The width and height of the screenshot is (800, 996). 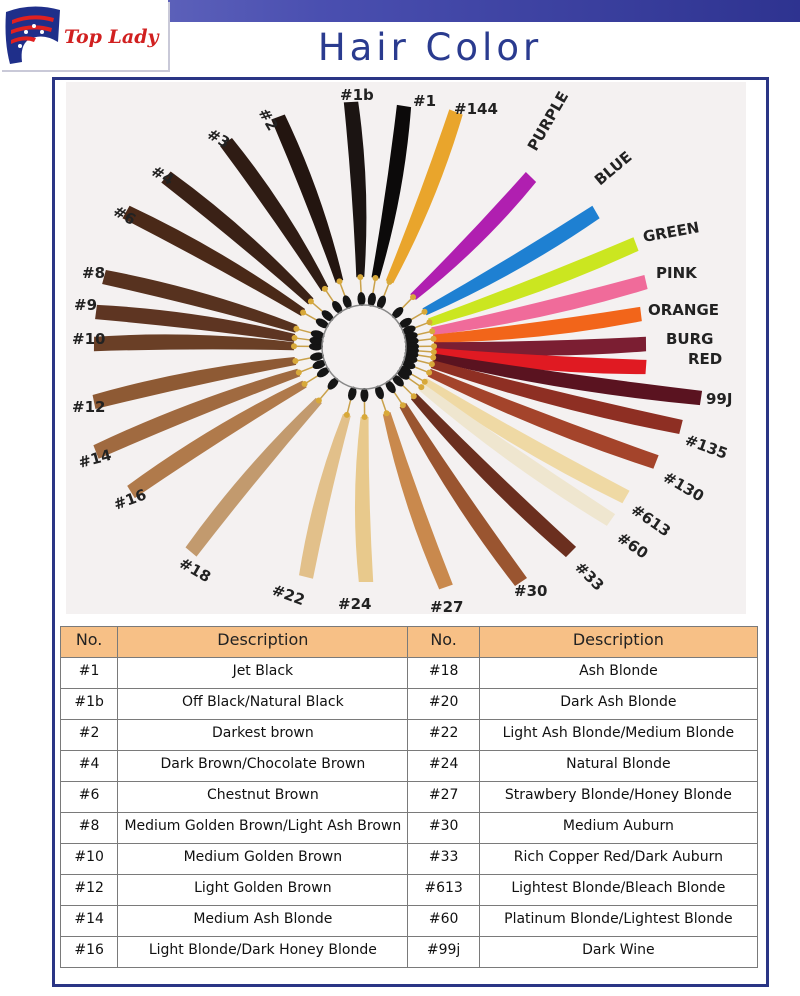 I want to click on page-title: Hair Color, so click(x=430, y=47).